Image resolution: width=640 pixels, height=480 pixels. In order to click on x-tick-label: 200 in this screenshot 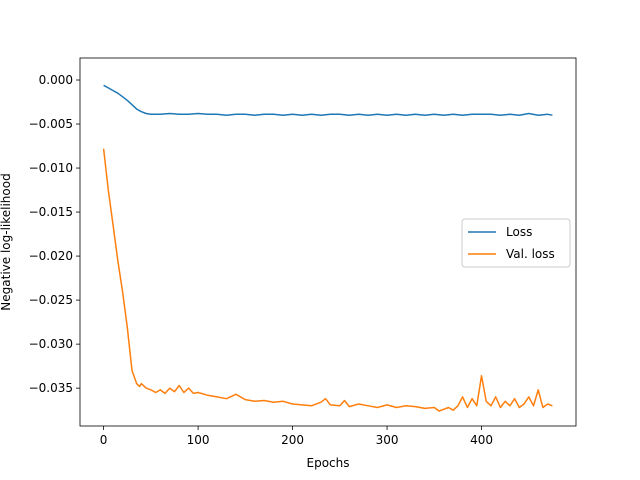, I will do `click(292, 440)`.